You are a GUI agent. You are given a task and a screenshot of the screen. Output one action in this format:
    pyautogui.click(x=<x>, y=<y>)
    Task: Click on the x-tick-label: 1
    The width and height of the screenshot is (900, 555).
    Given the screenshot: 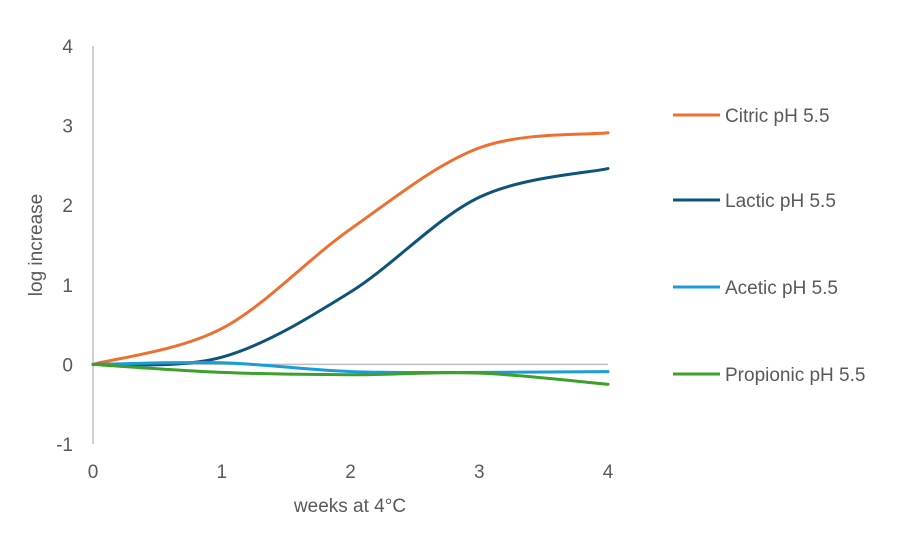 What is the action you would take?
    pyautogui.click(x=221, y=472)
    